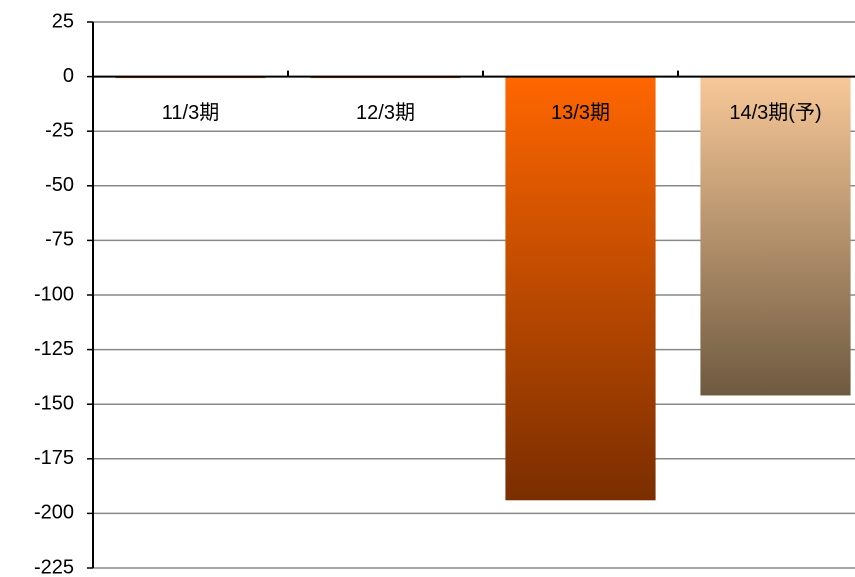  Describe the element at coordinates (54, 566) in the screenshot. I see `y-tick-label: -225` at that location.